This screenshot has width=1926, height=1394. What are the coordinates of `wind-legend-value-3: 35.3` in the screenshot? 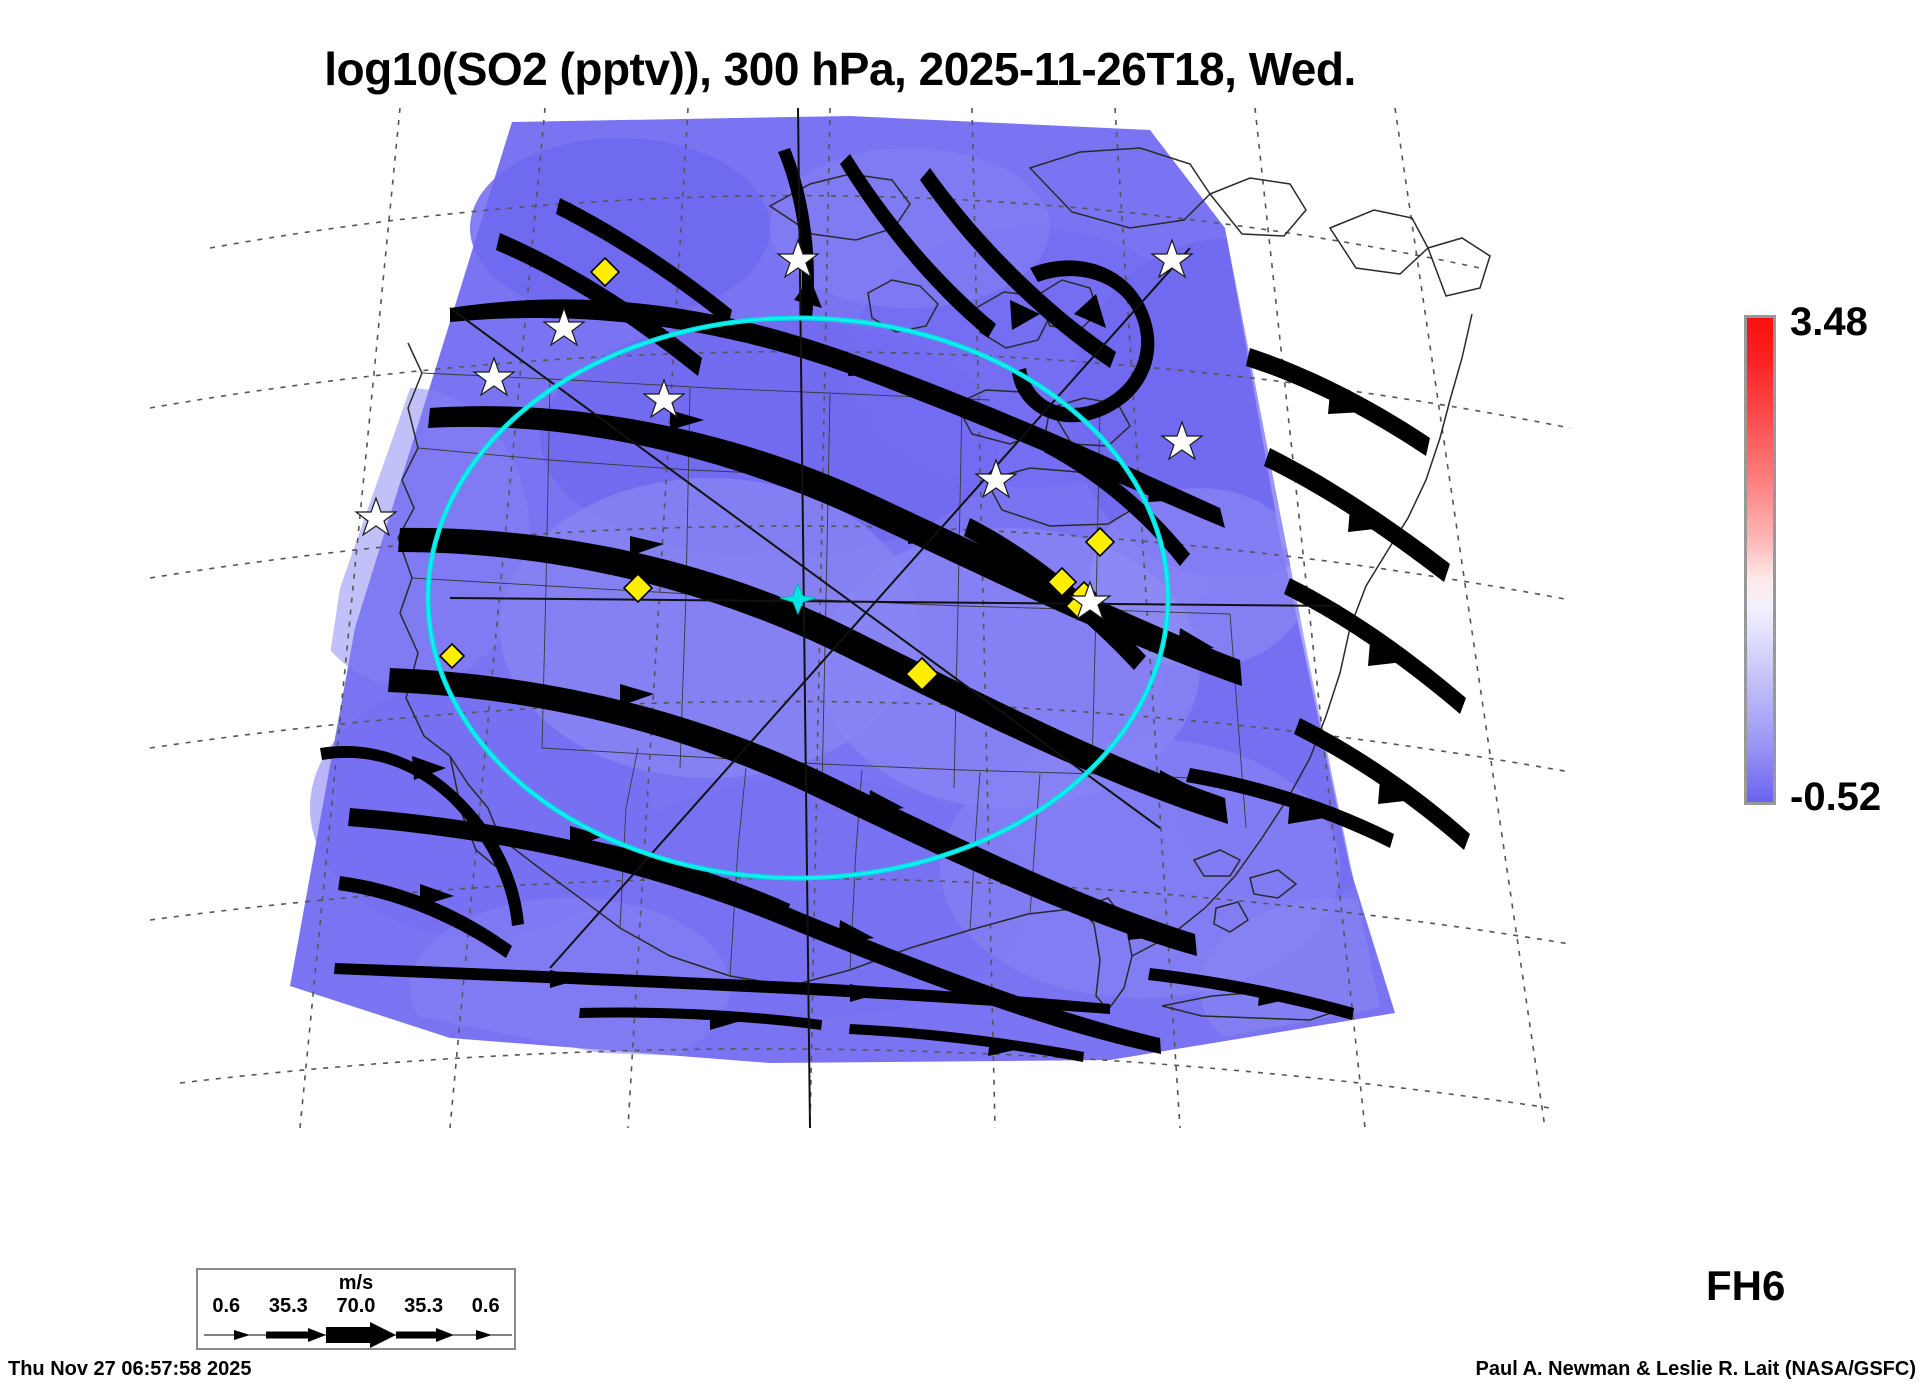 It's located at (424, 1306).